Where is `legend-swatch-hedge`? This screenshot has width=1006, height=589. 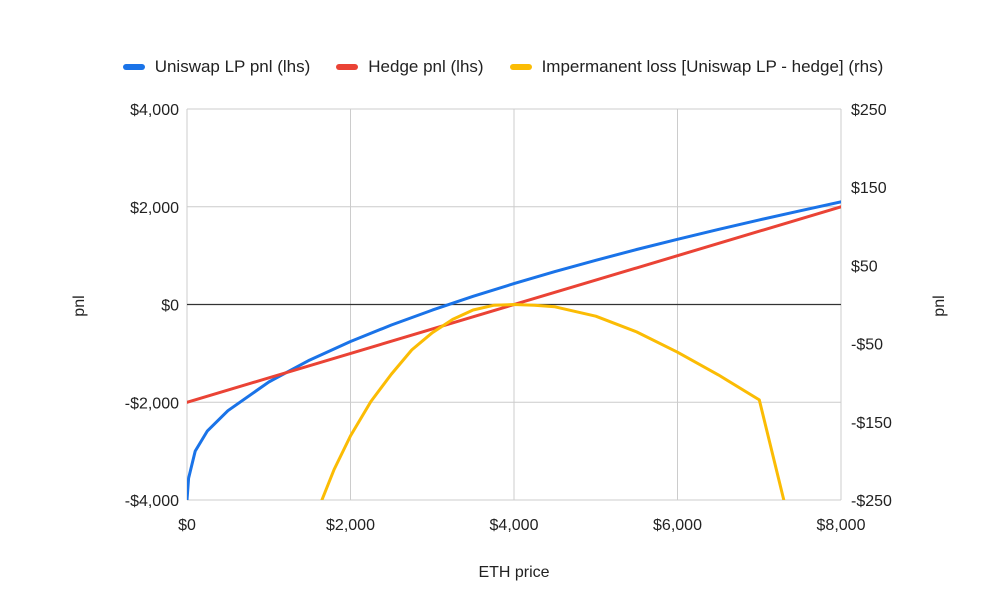 legend-swatch-hedge is located at coordinates (347, 67).